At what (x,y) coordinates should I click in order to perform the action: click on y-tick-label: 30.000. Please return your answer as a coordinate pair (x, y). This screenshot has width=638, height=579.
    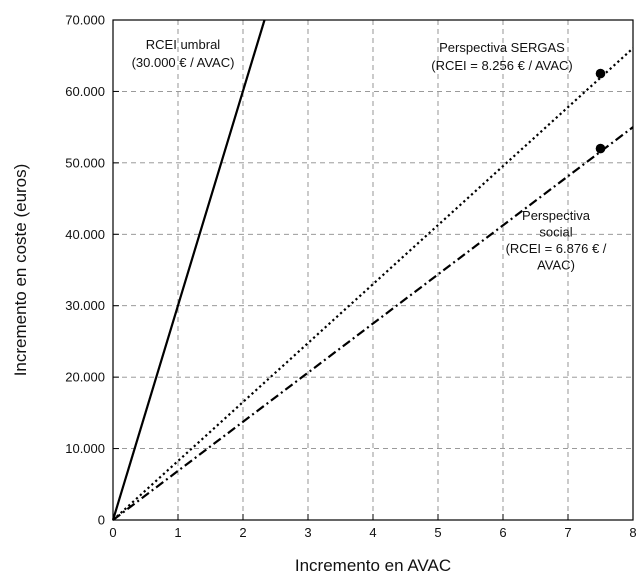
    Looking at the image, I should click on (85, 305).